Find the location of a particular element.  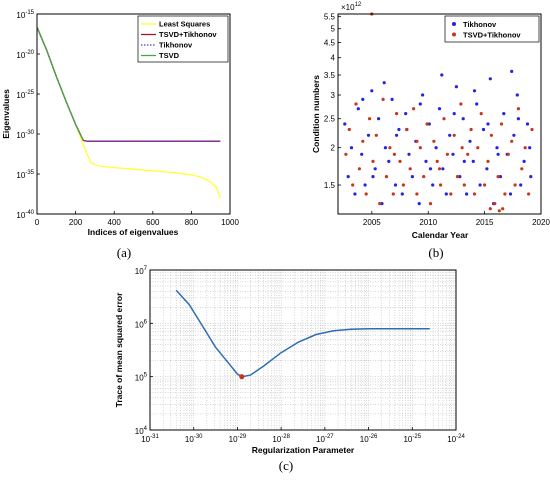

panel-c-y-tick-label: 10⁴ is located at coordinates (141, 431).